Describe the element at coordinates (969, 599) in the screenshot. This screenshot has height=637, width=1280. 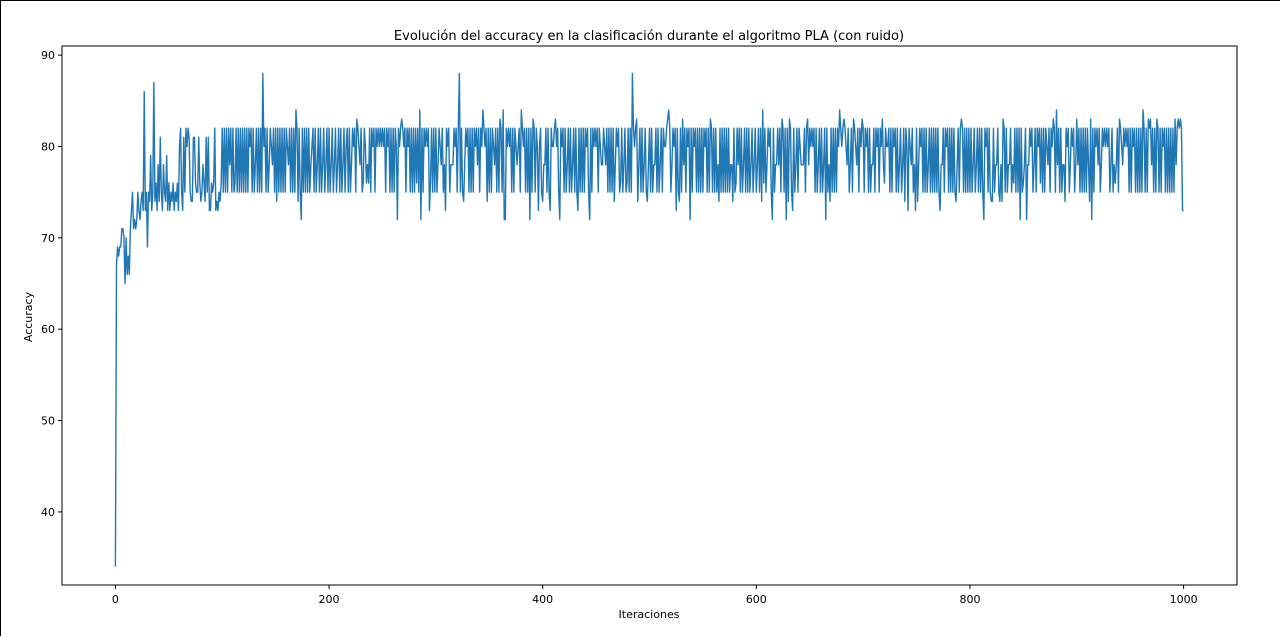
I see `x-tick-label: 800` at that location.